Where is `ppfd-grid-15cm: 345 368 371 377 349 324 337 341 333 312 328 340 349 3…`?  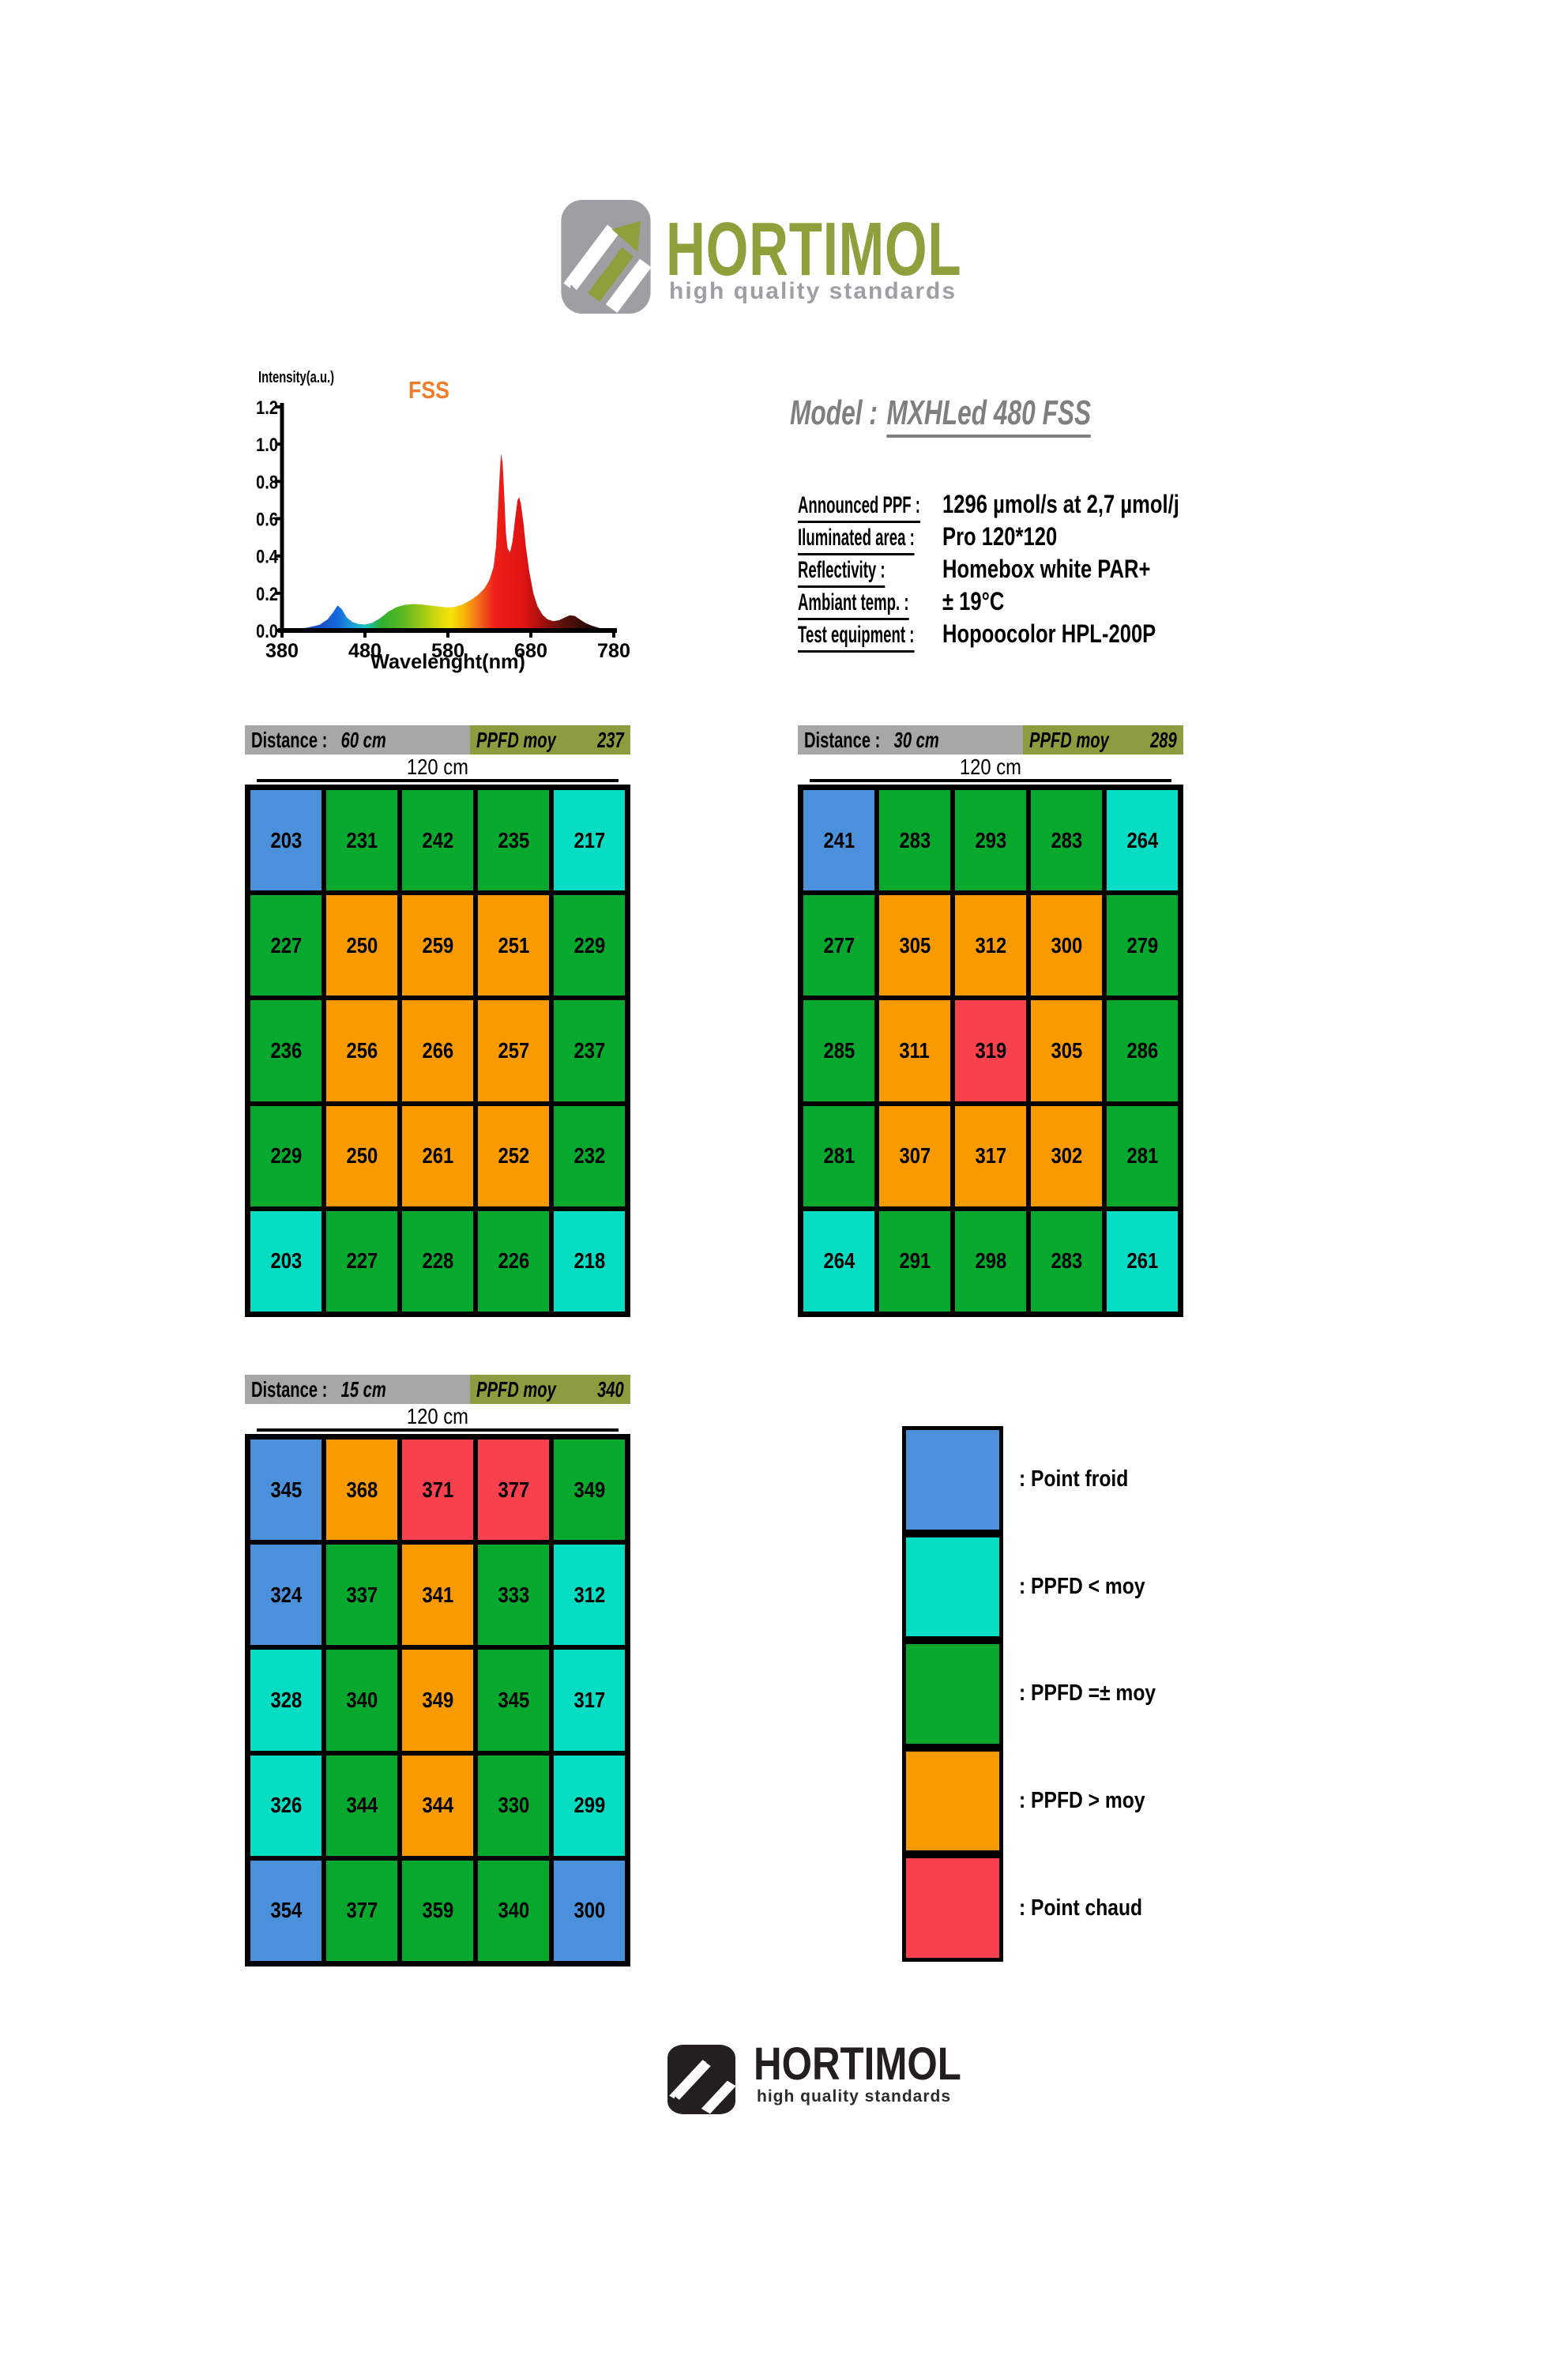
ppfd-grid-15cm: 345 368 371 377 349 324 337 341 333 312 328 340 349 3… is located at coordinates (437, 1700).